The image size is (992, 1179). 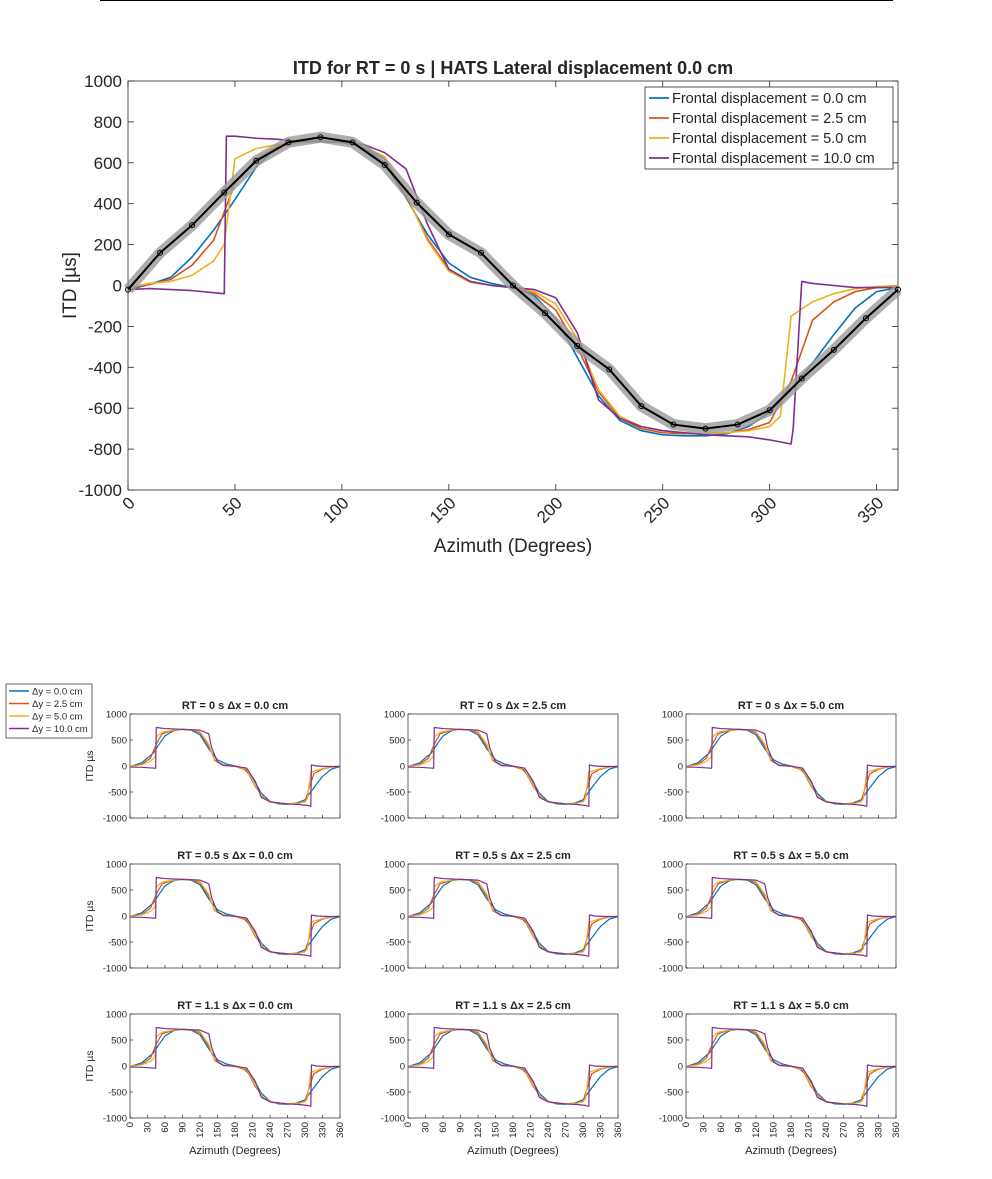 What do you see at coordinates (763, 509) in the screenshot?
I see `main-xtick-label: 300` at bounding box center [763, 509].